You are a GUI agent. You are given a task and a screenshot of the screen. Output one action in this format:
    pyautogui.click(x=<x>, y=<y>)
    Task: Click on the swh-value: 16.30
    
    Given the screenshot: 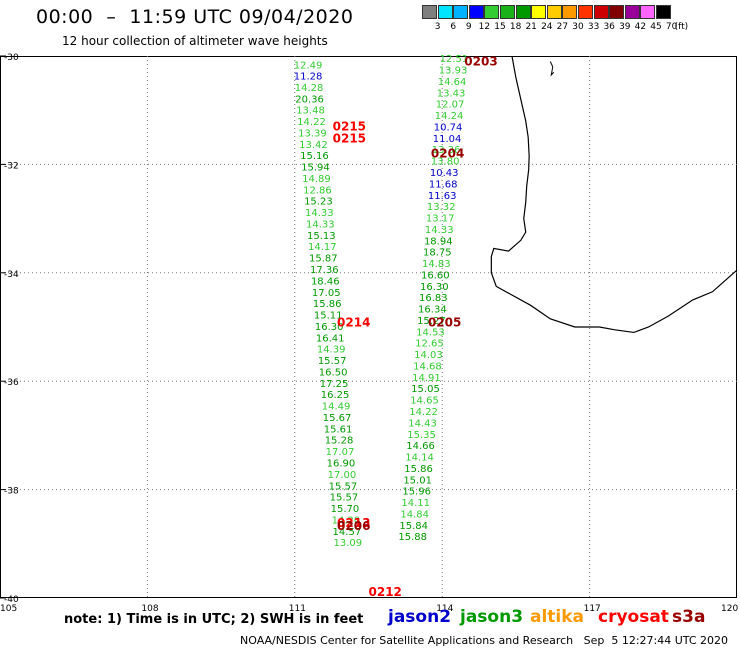 What is the action you would take?
    pyautogui.click(x=434, y=287)
    